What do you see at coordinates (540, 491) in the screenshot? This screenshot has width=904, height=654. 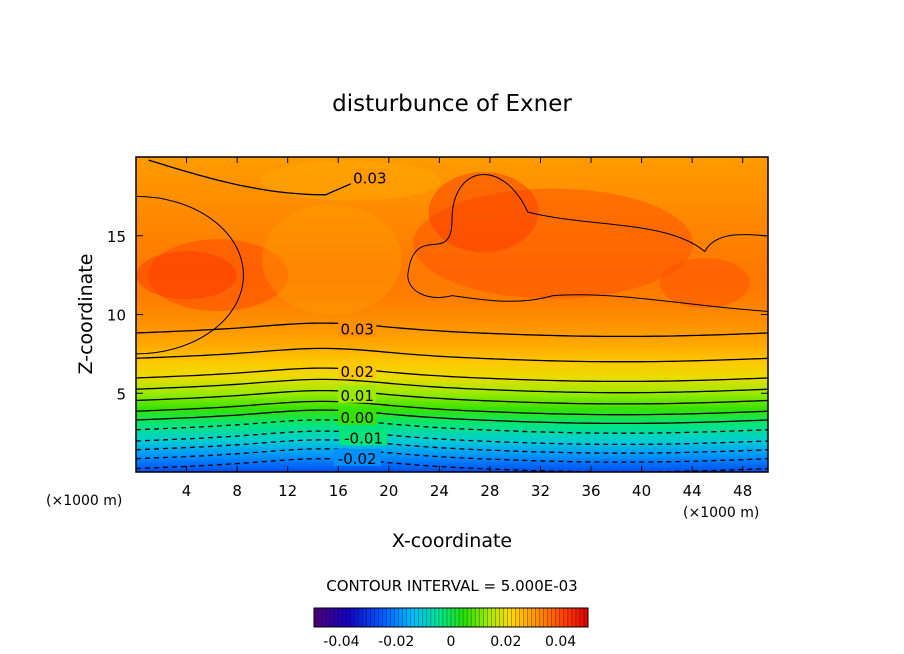 I see `x-tick-label: 32` at bounding box center [540, 491].